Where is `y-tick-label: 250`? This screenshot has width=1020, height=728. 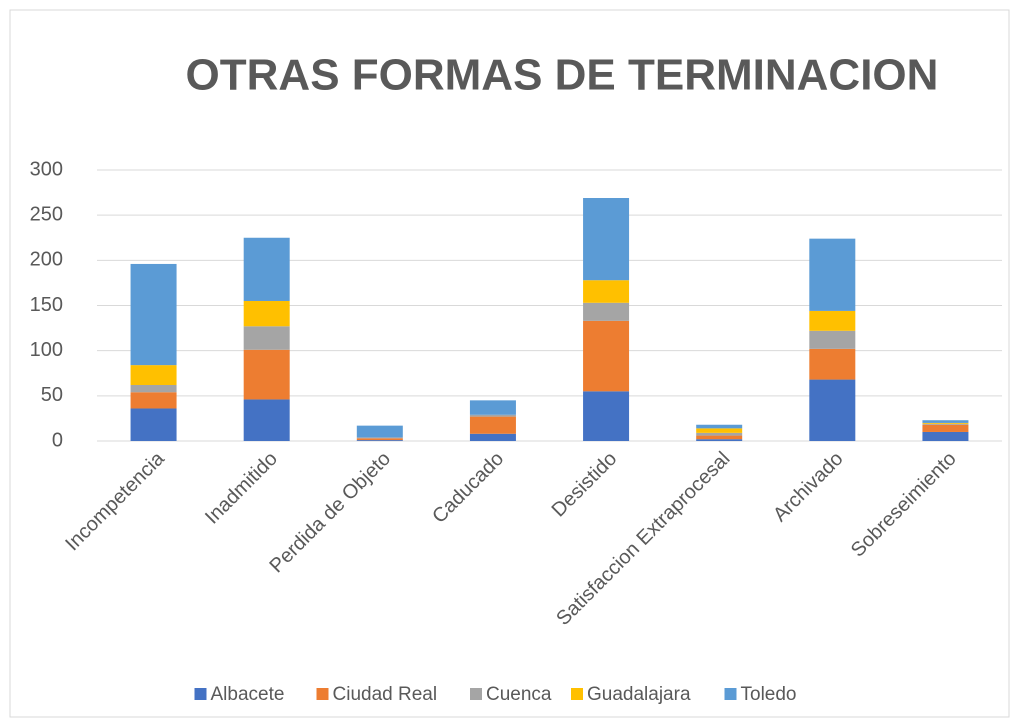
y-tick-label: 250 is located at coordinates (46, 214).